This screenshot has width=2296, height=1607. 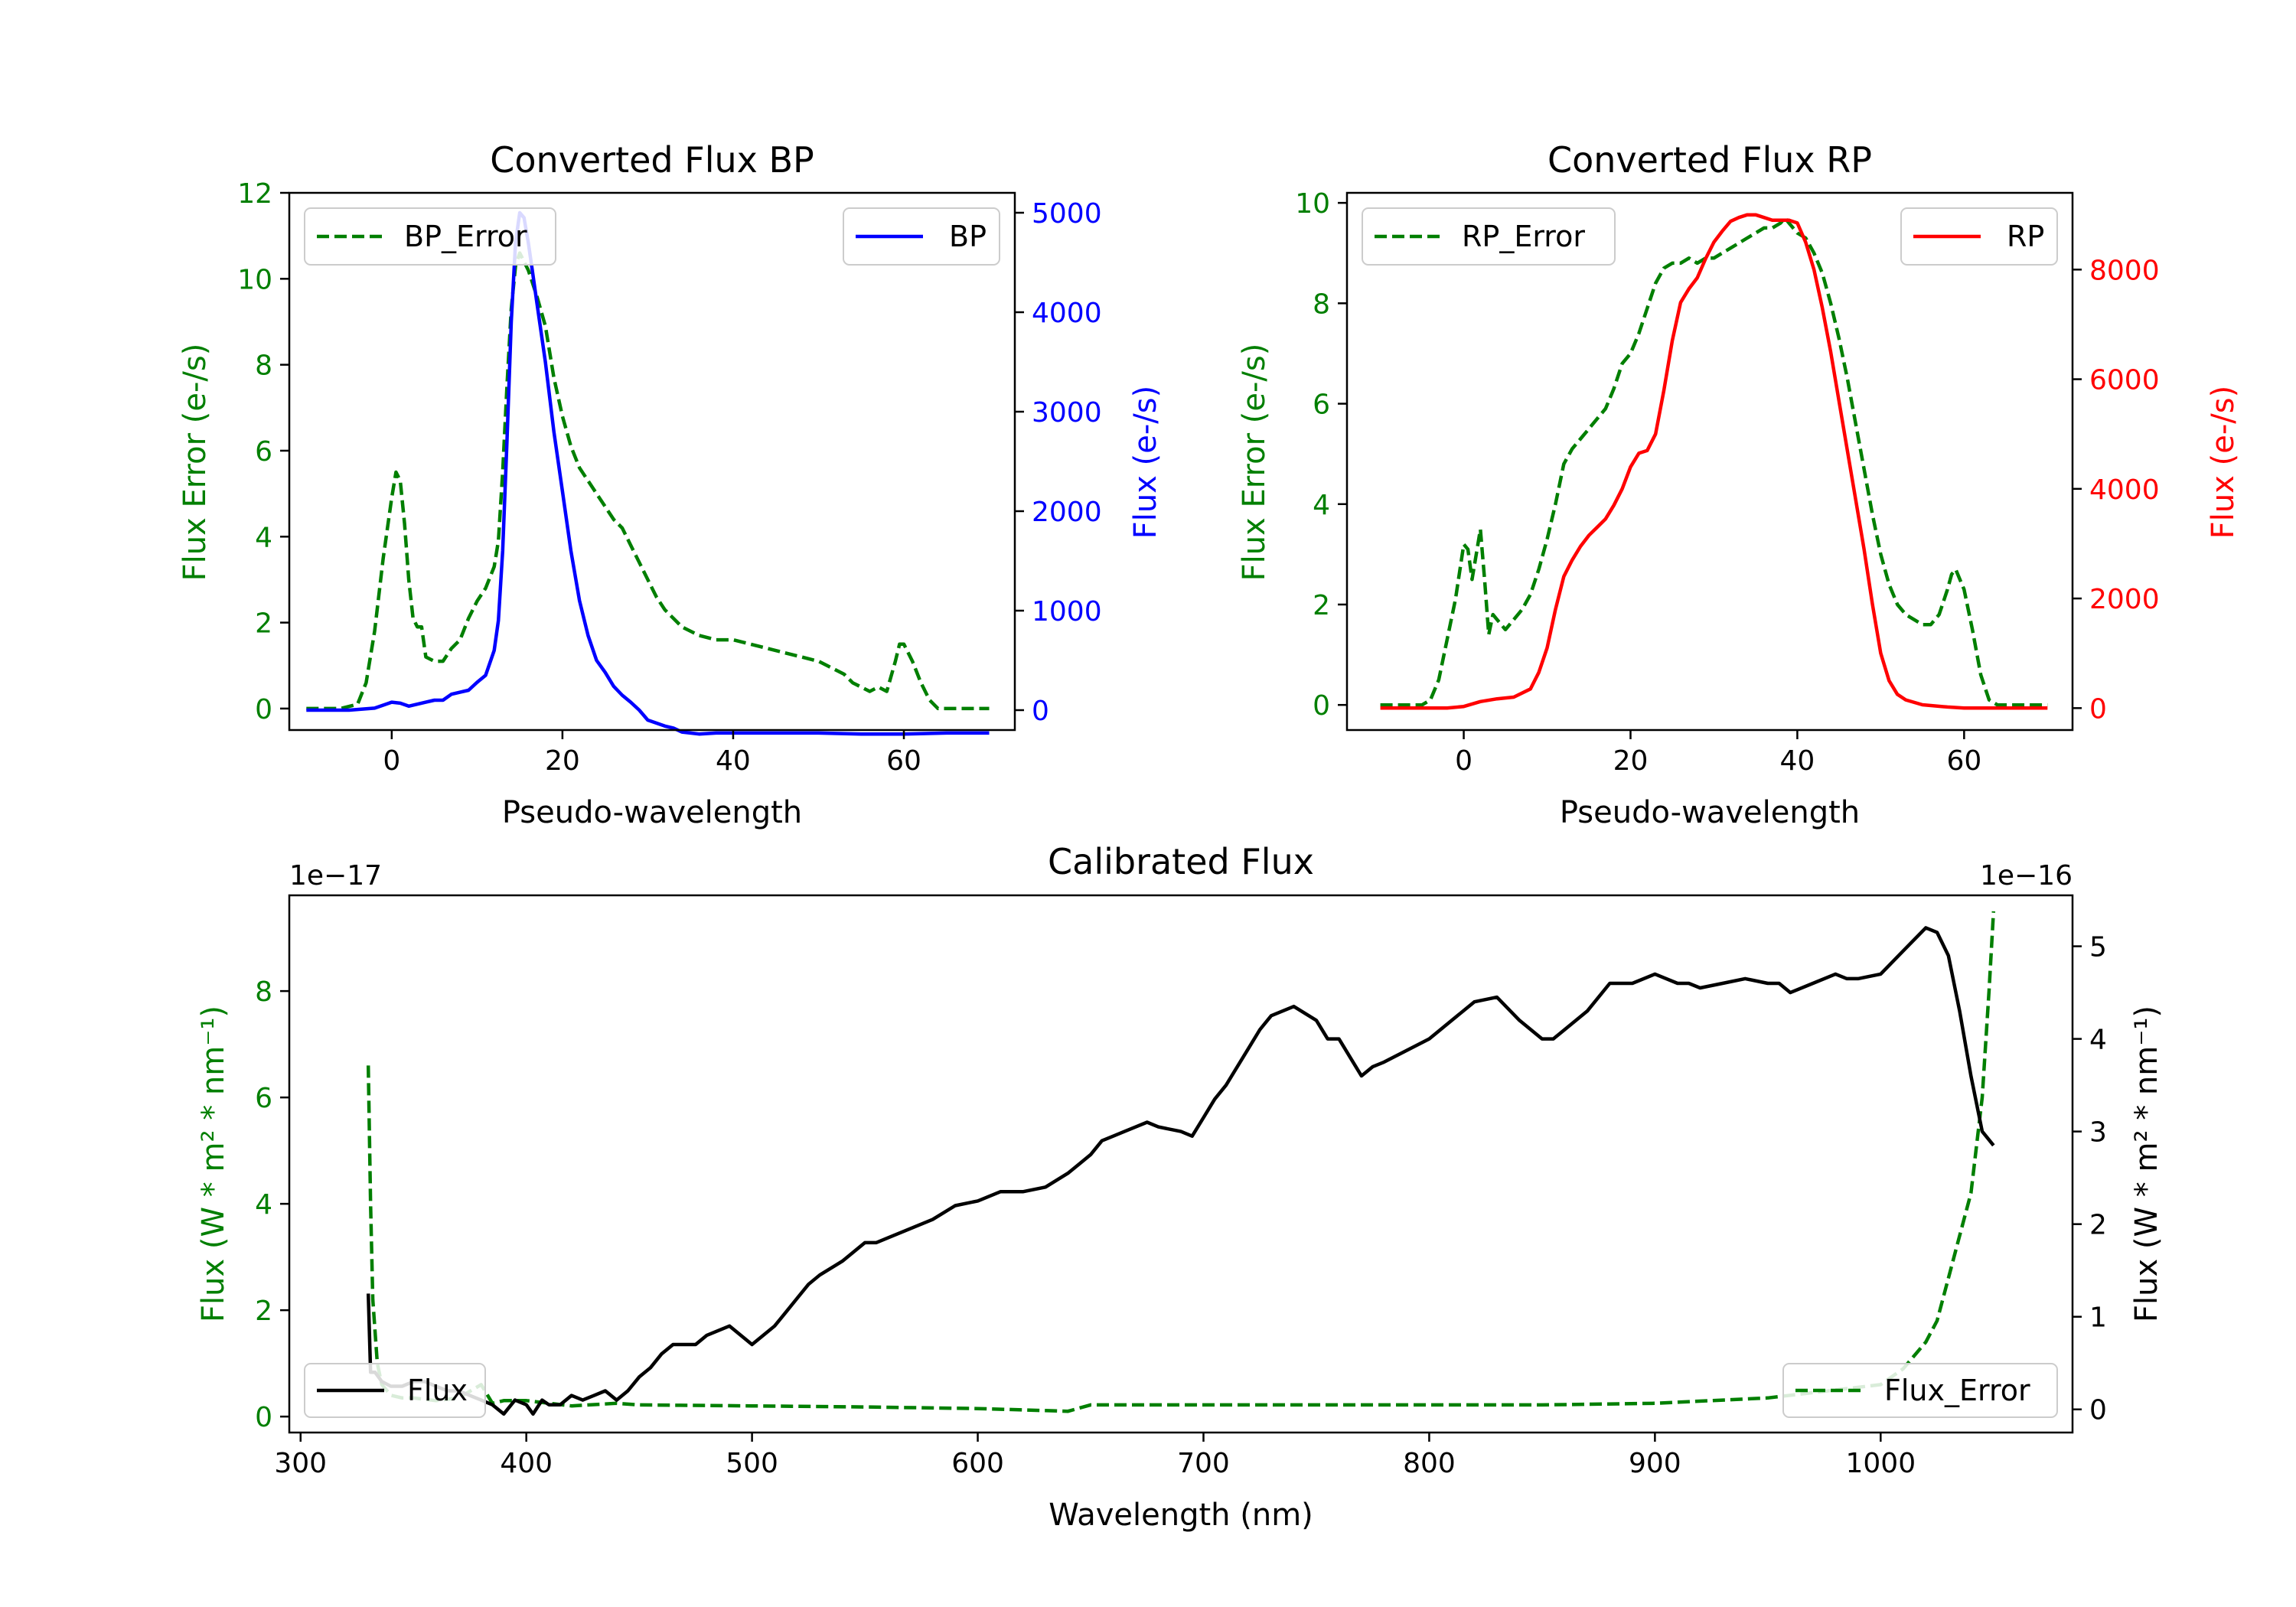 What do you see at coordinates (733, 761) in the screenshot?
I see `bp-x-tick-label: 40` at bounding box center [733, 761].